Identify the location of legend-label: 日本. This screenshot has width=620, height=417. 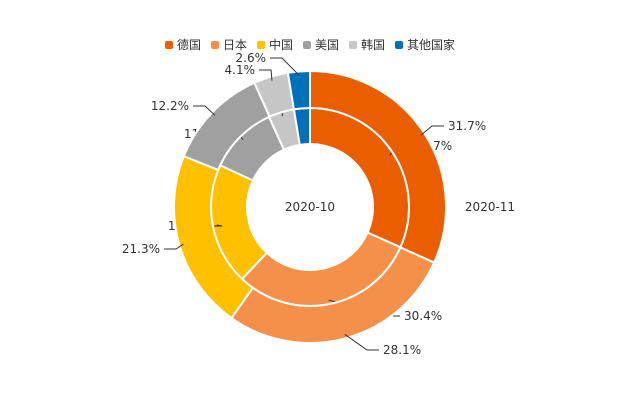
(234, 45).